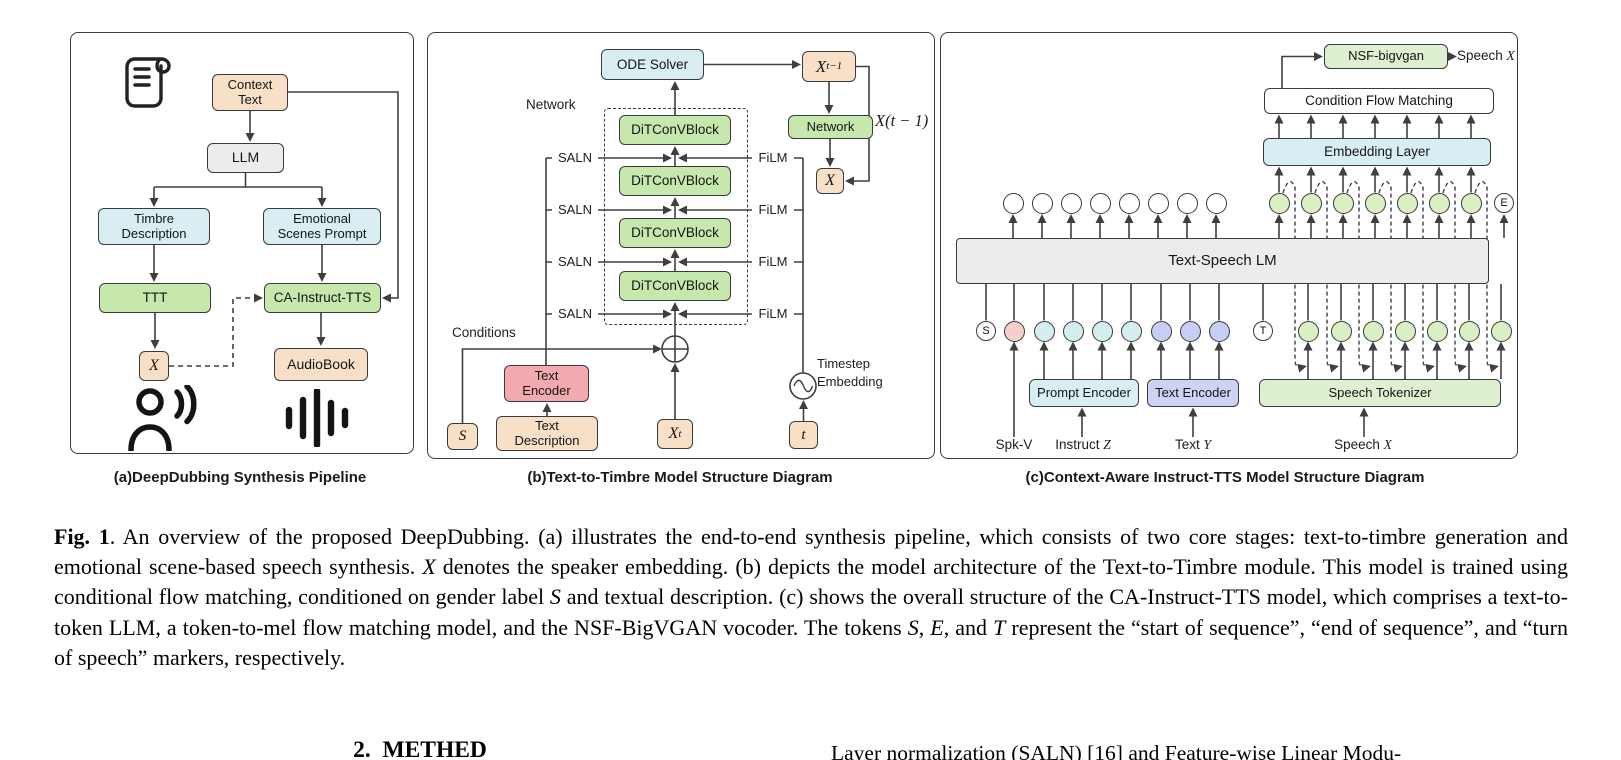  What do you see at coordinates (803, 386) in the screenshot?
I see `timestep-embedding-icon` at bounding box center [803, 386].